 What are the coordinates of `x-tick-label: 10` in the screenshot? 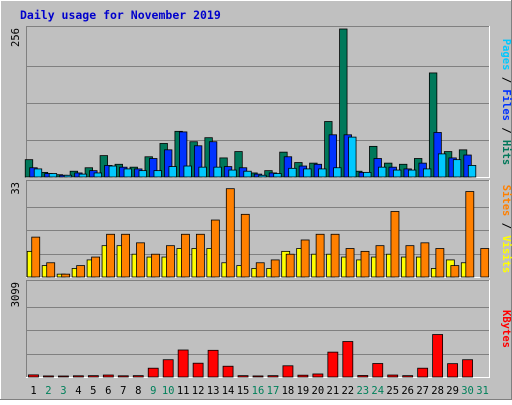 It's located at (168, 391).